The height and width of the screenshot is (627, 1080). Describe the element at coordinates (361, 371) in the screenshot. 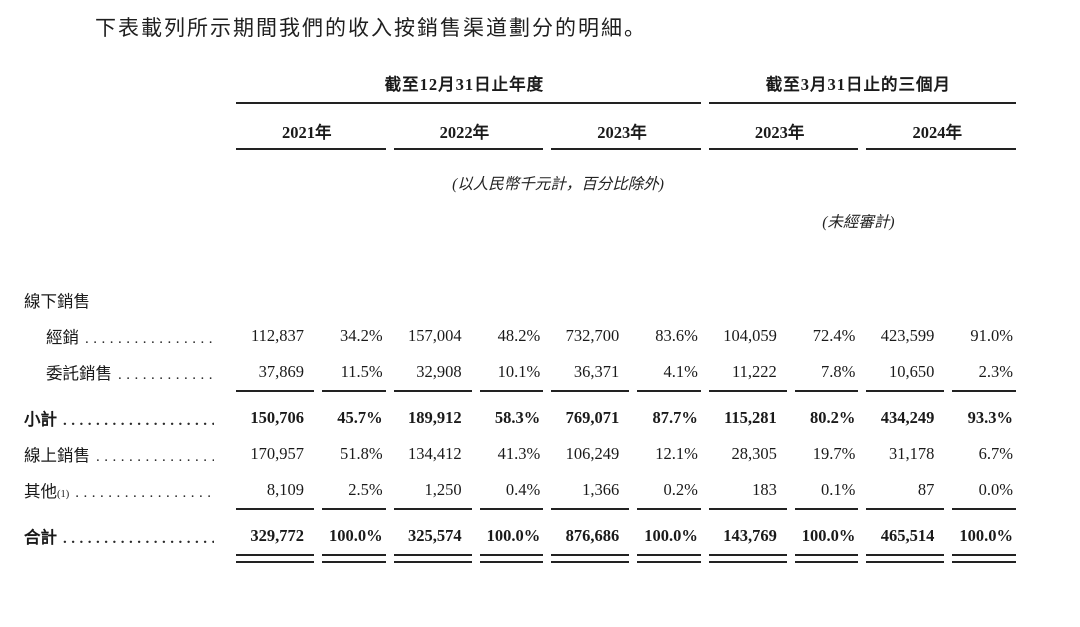

I see `percent-cell: 11.5%` at that location.